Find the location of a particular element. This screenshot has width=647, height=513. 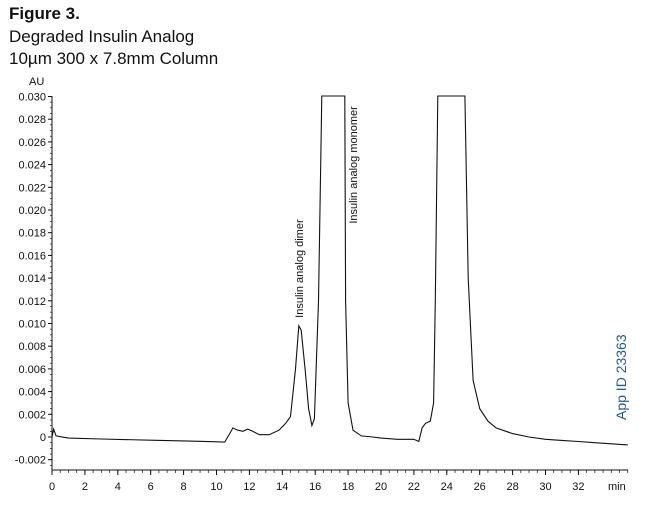

x-tick-label: 30 is located at coordinates (545, 487).